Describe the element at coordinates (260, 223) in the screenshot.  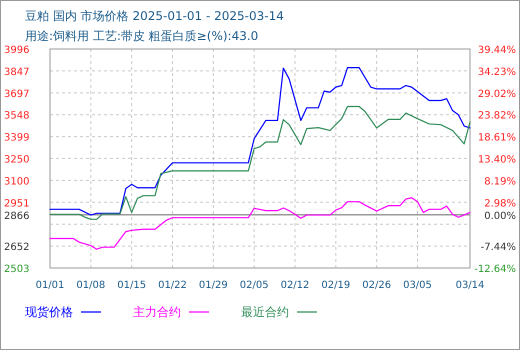
I see `line-series` at that location.